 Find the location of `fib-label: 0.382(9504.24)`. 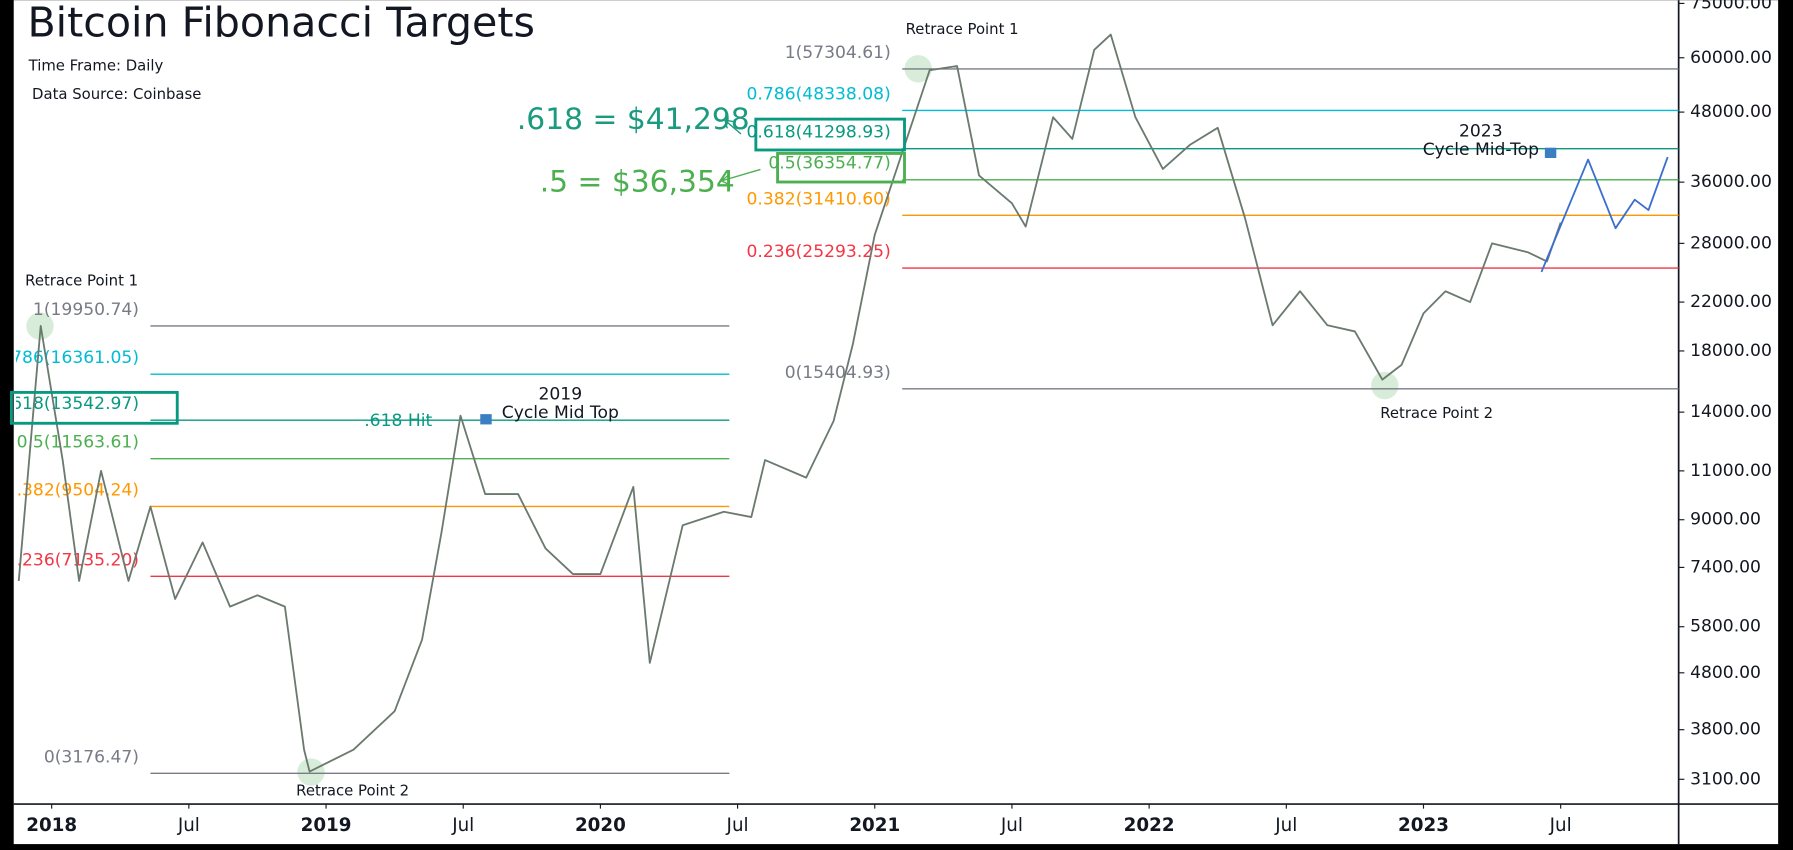

fib-label: 0.382(9504.24) is located at coordinates (72, 490).